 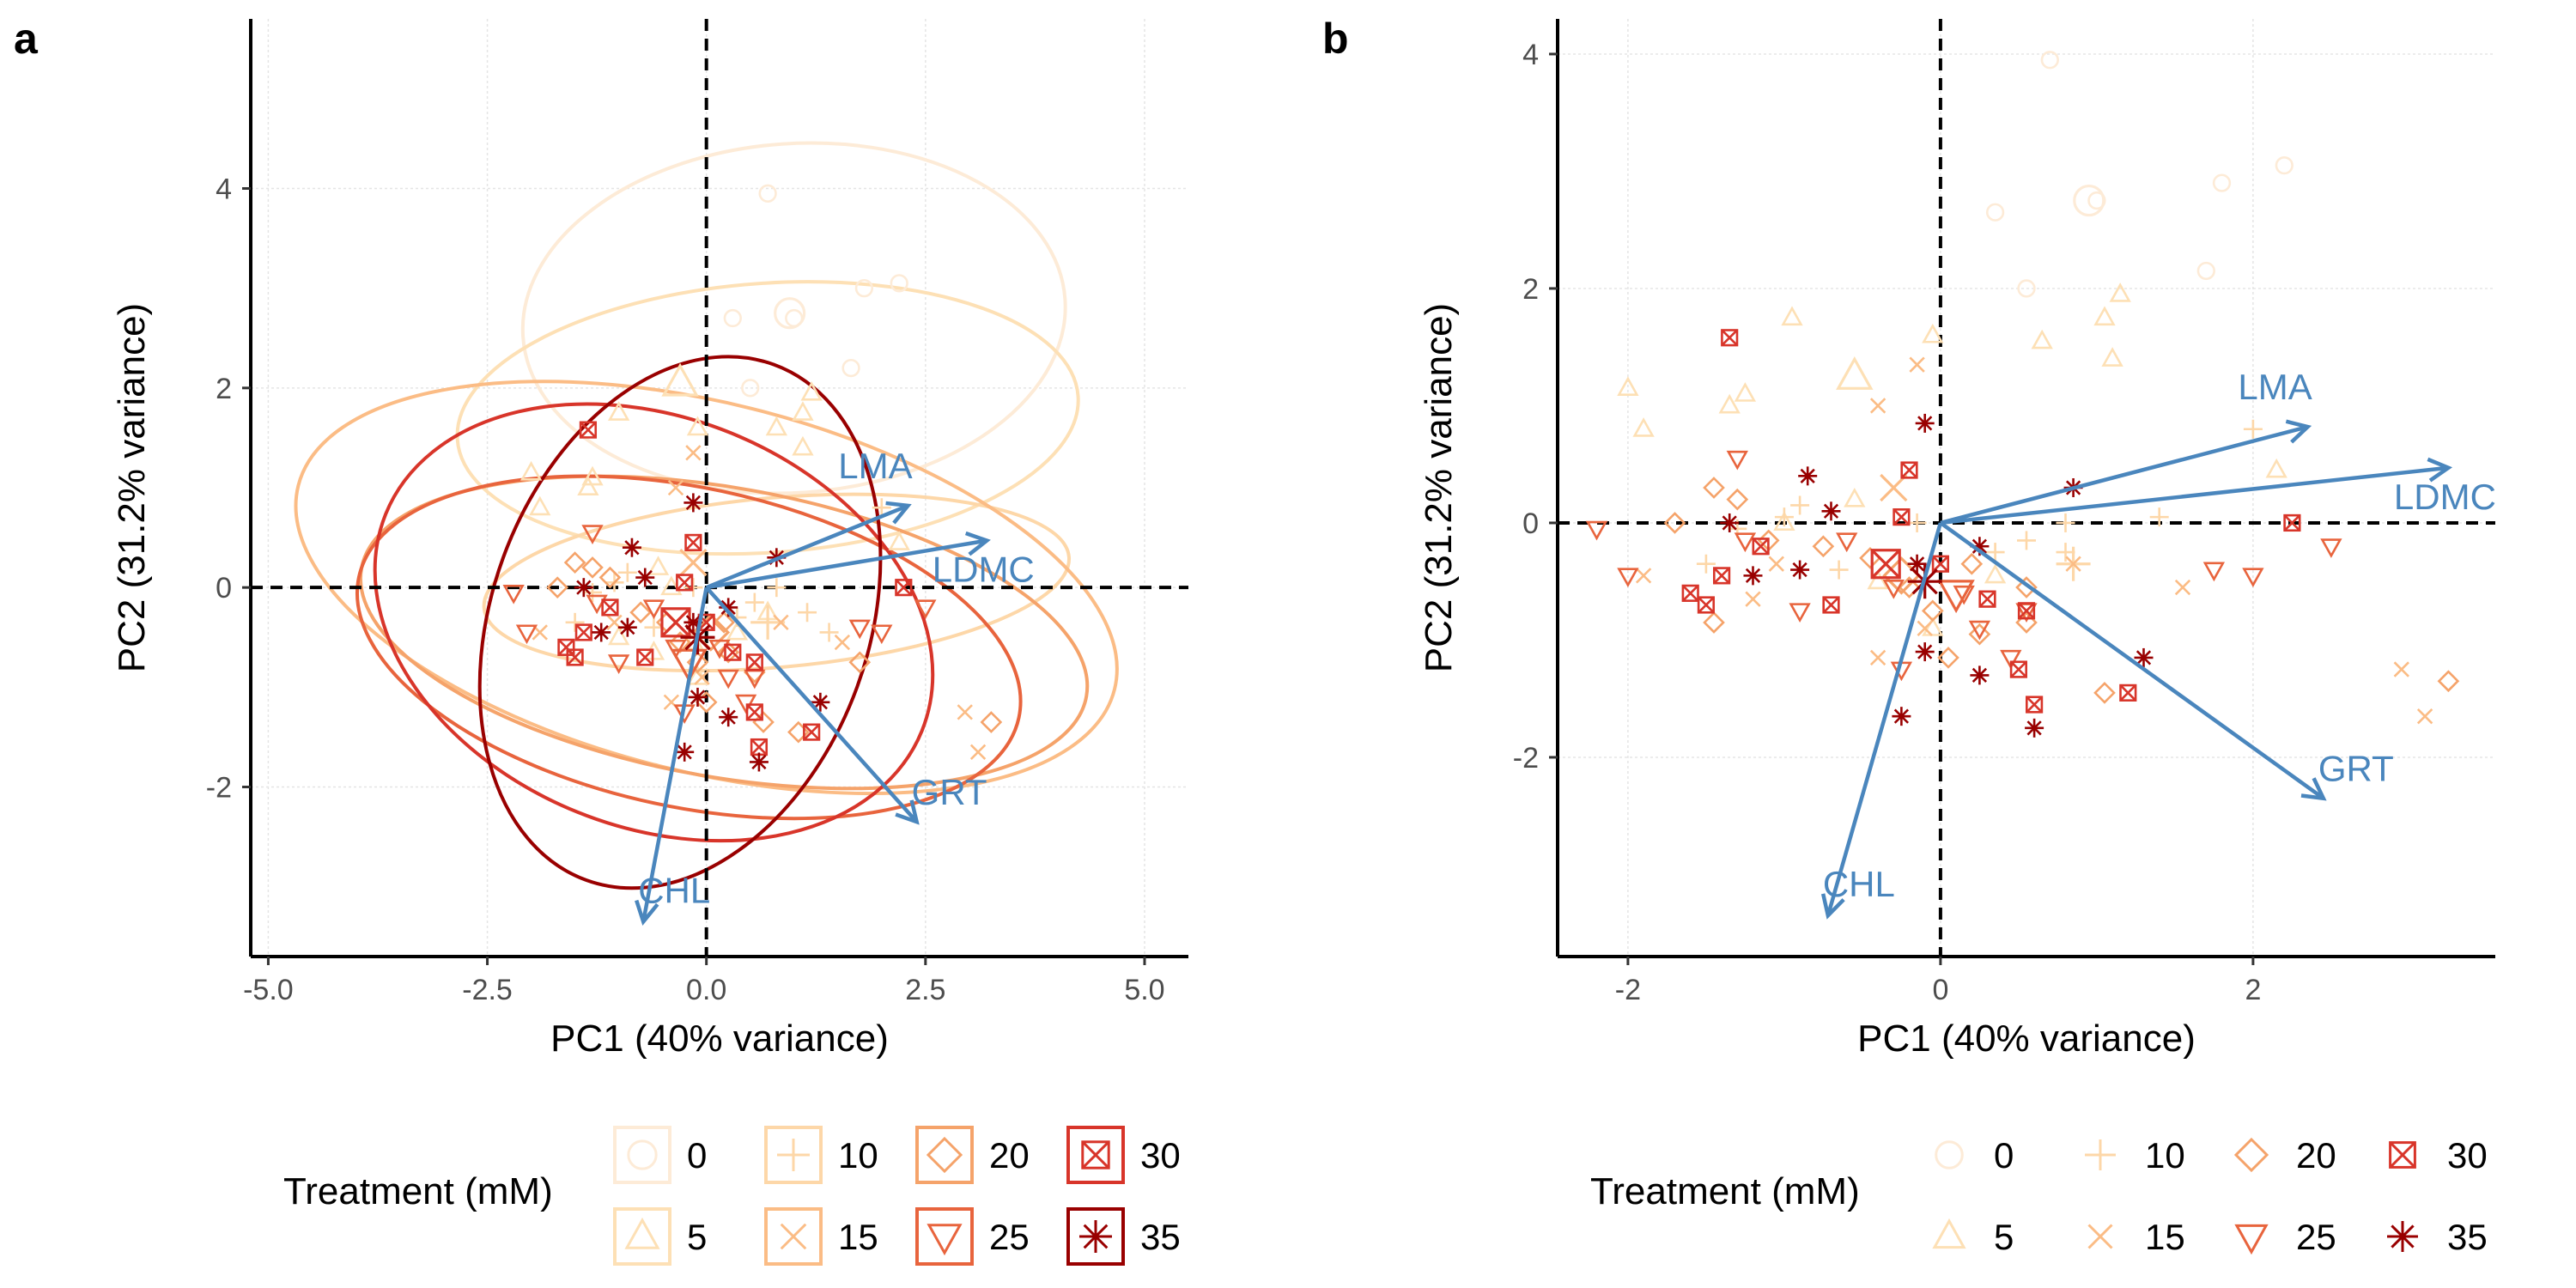 What do you see at coordinates (224, 189) in the screenshot?
I see `y-tick-label: 4` at bounding box center [224, 189].